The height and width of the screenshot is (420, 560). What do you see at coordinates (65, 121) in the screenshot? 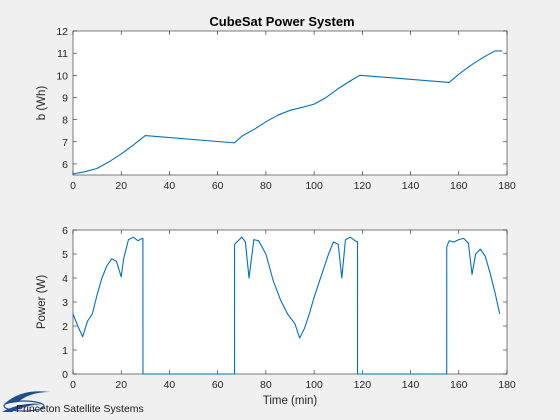
I see `y-tick-label: 8` at bounding box center [65, 121].